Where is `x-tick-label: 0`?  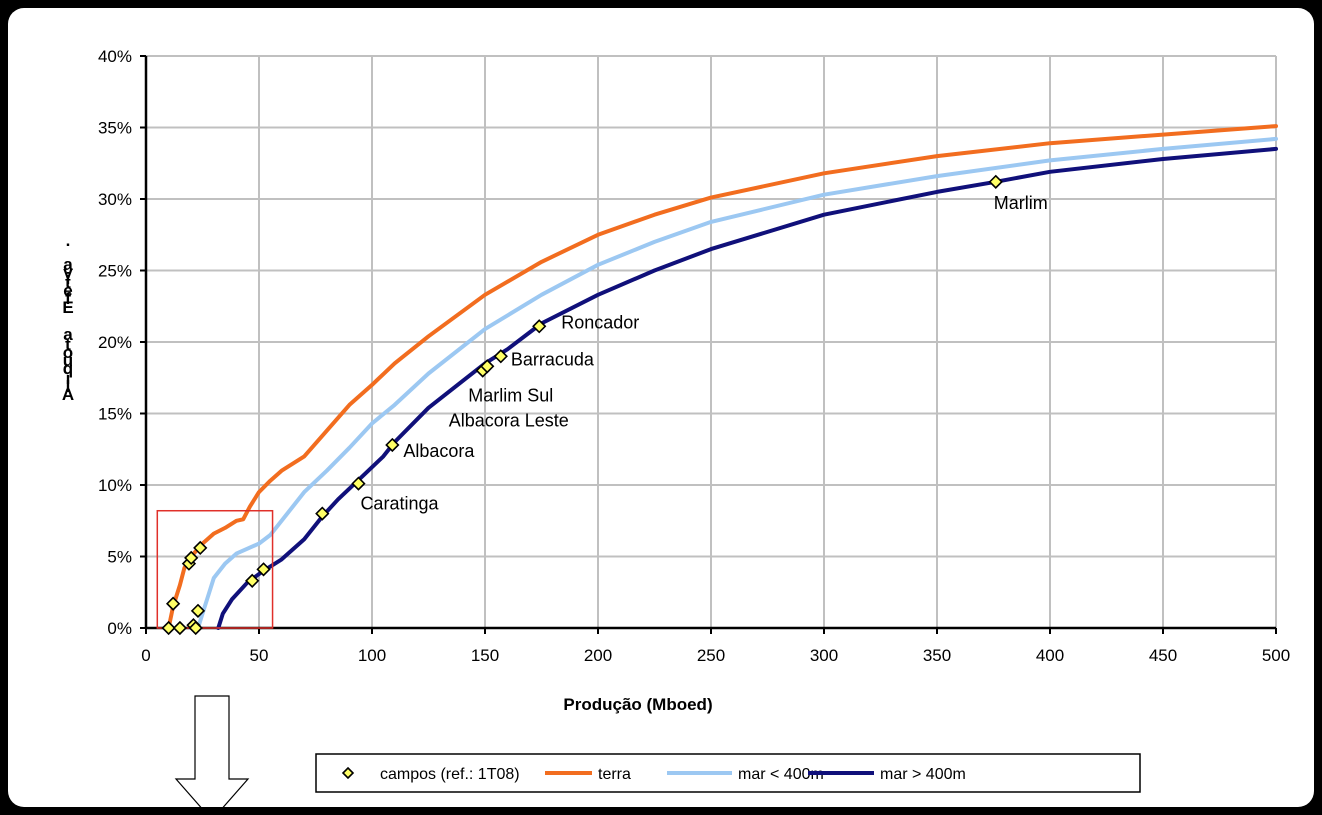 x-tick-label: 0 is located at coordinates (145, 655).